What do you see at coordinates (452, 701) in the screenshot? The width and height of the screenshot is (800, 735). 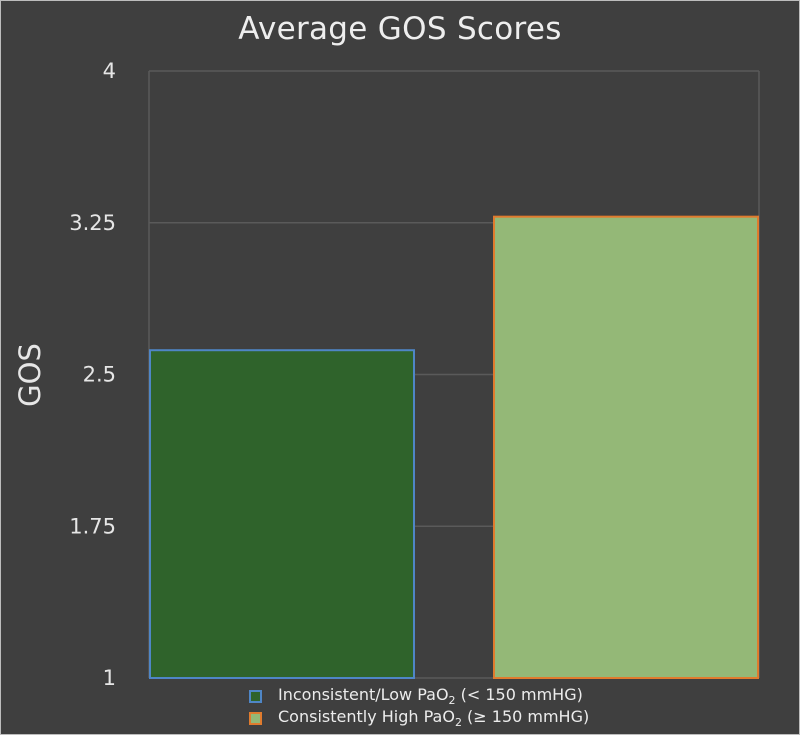 I see `legend-label-0-sub: 2` at bounding box center [452, 701].